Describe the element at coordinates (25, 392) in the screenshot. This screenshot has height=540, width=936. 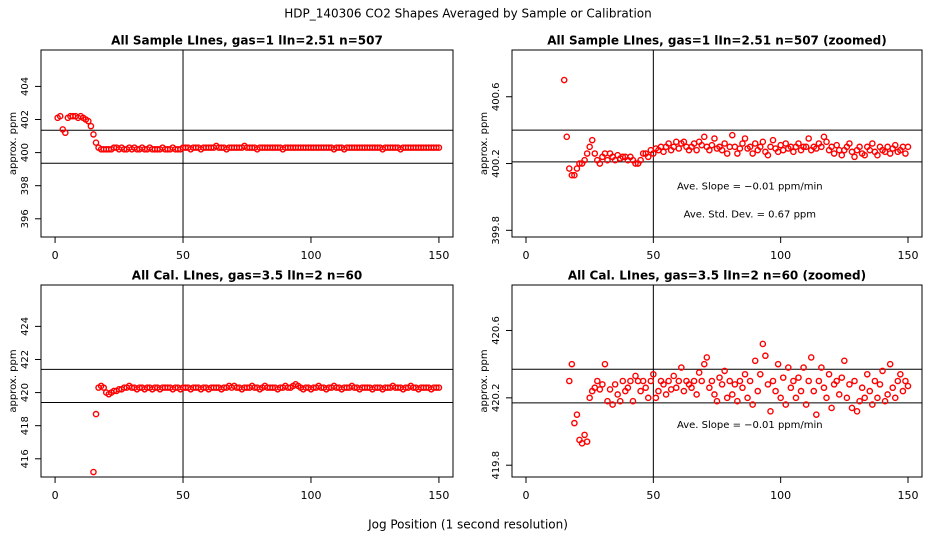
I see `y-tick-label: 420` at that location.